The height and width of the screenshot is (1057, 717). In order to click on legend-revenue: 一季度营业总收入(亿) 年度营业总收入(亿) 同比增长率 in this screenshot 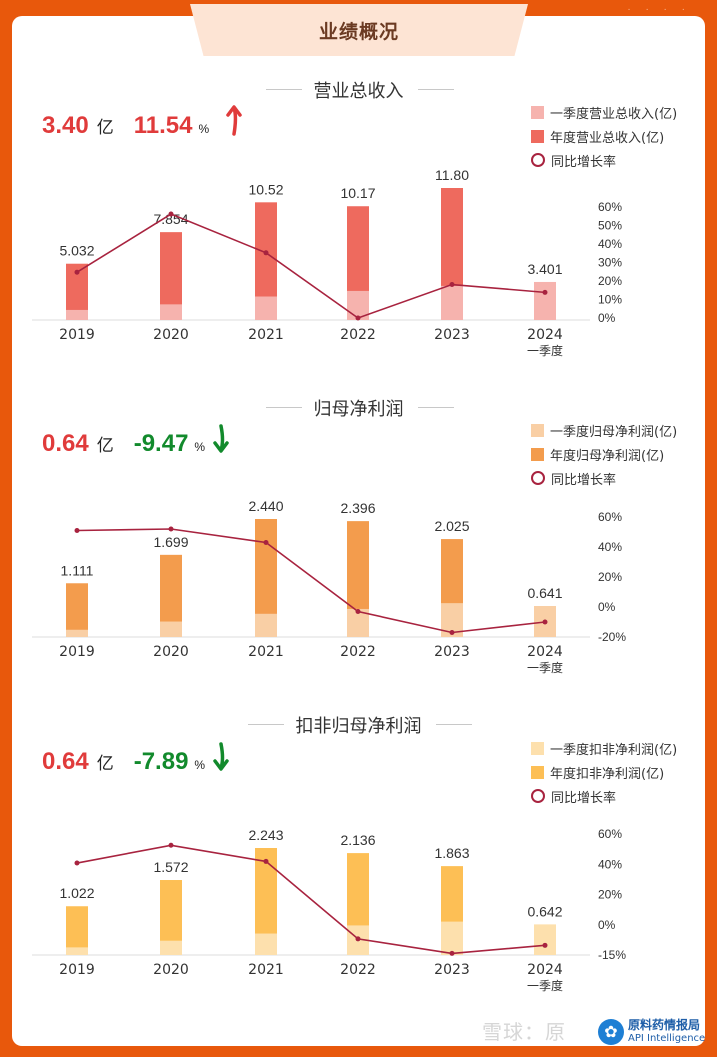, I will do `click(604, 136)`.